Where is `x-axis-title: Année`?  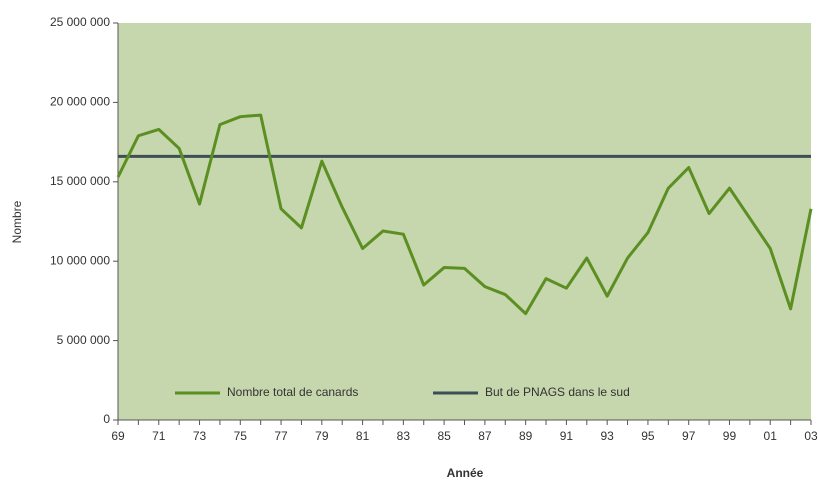
x-axis-title: Année is located at coordinates (465, 473).